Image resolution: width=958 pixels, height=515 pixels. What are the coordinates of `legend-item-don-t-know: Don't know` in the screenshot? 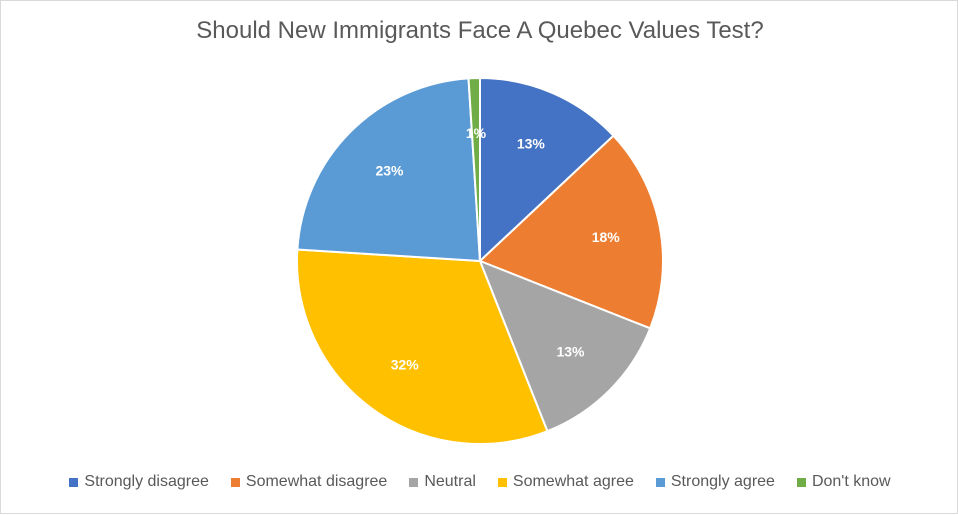 It's located at (843, 482).